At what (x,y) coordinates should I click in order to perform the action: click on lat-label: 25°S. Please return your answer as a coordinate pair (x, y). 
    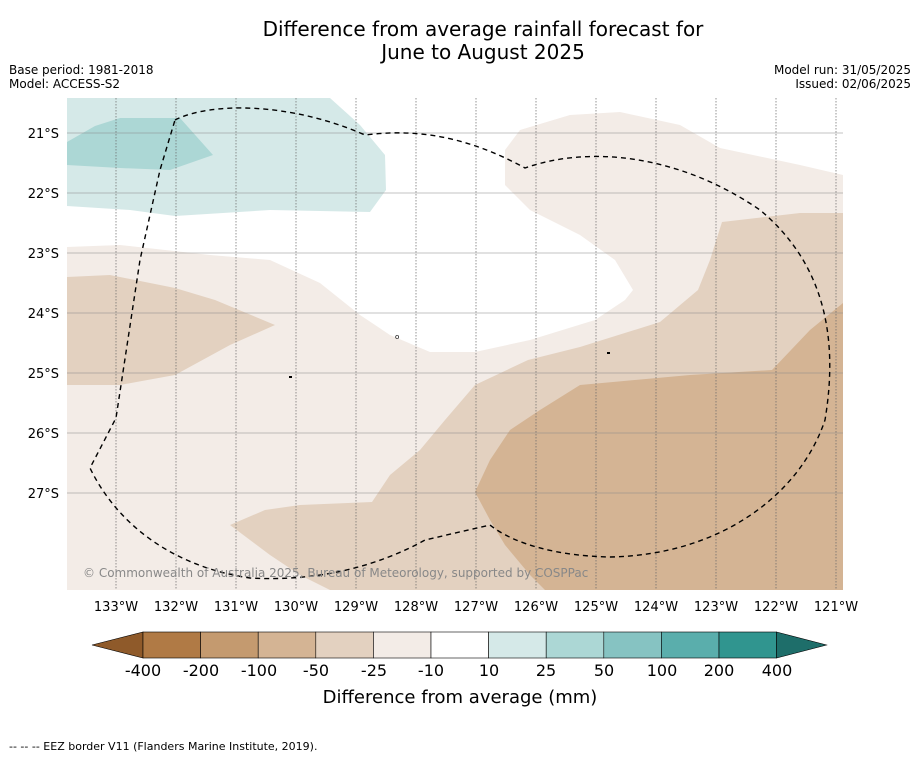
    Looking at the image, I should click on (43, 374).